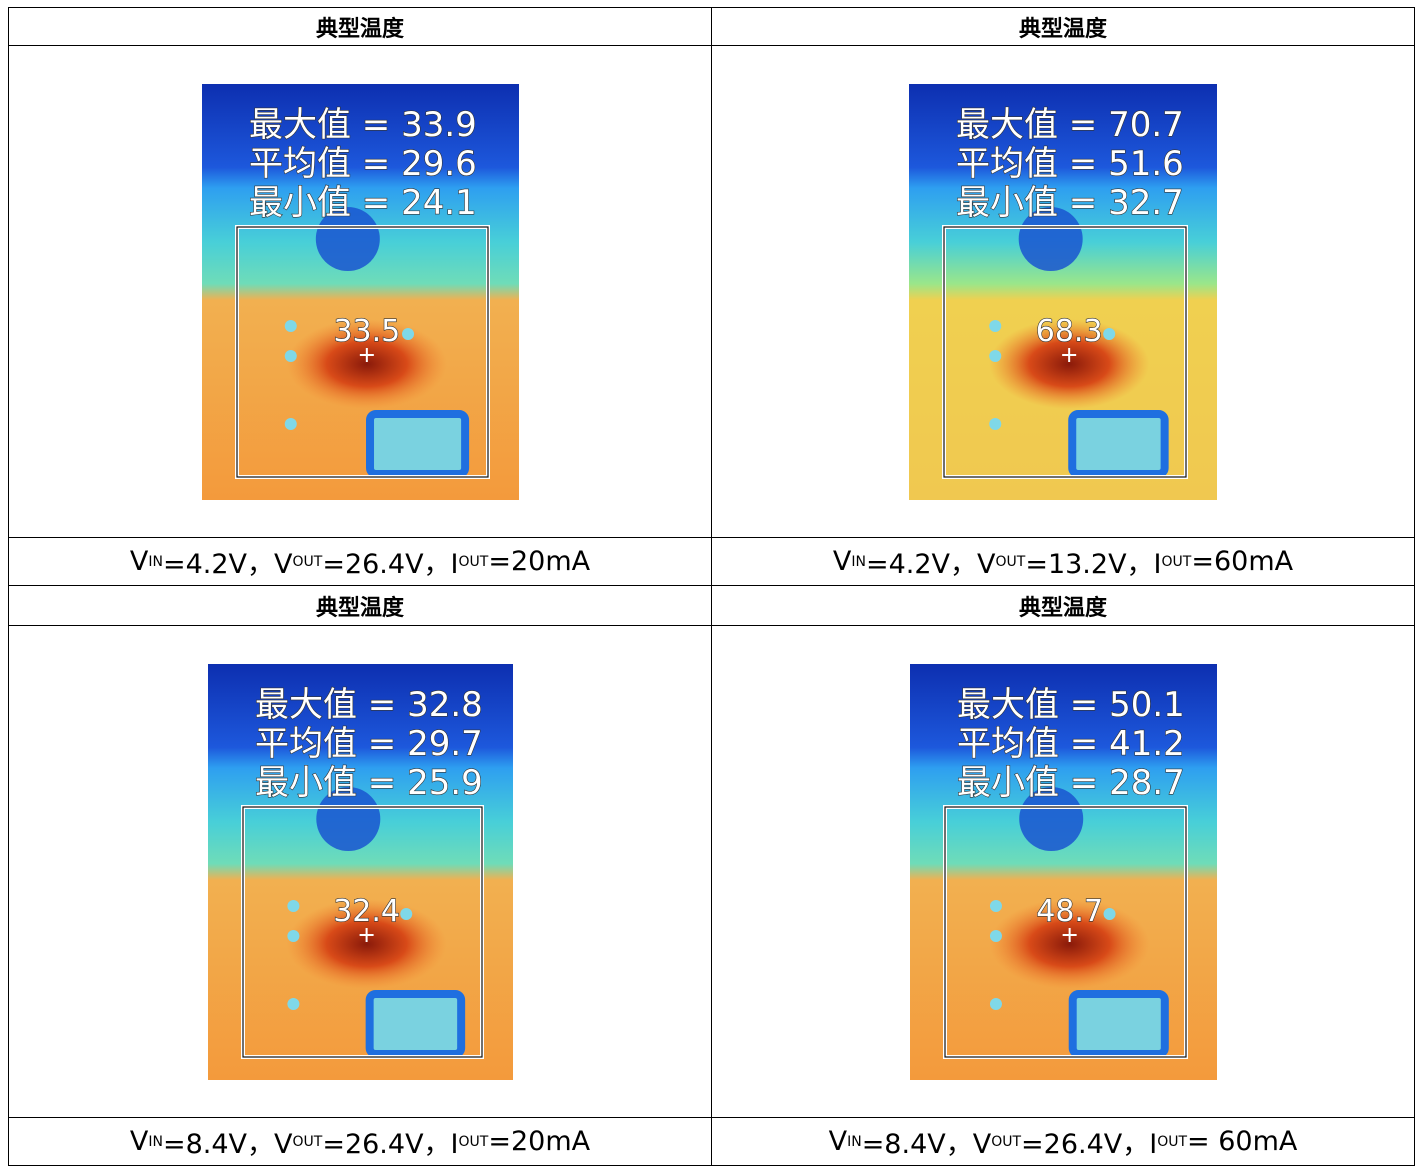 The width and height of the screenshot is (1421, 1166). What do you see at coordinates (369, 705) in the screenshot?
I see `reading: 最大值 = 32.8` at bounding box center [369, 705].